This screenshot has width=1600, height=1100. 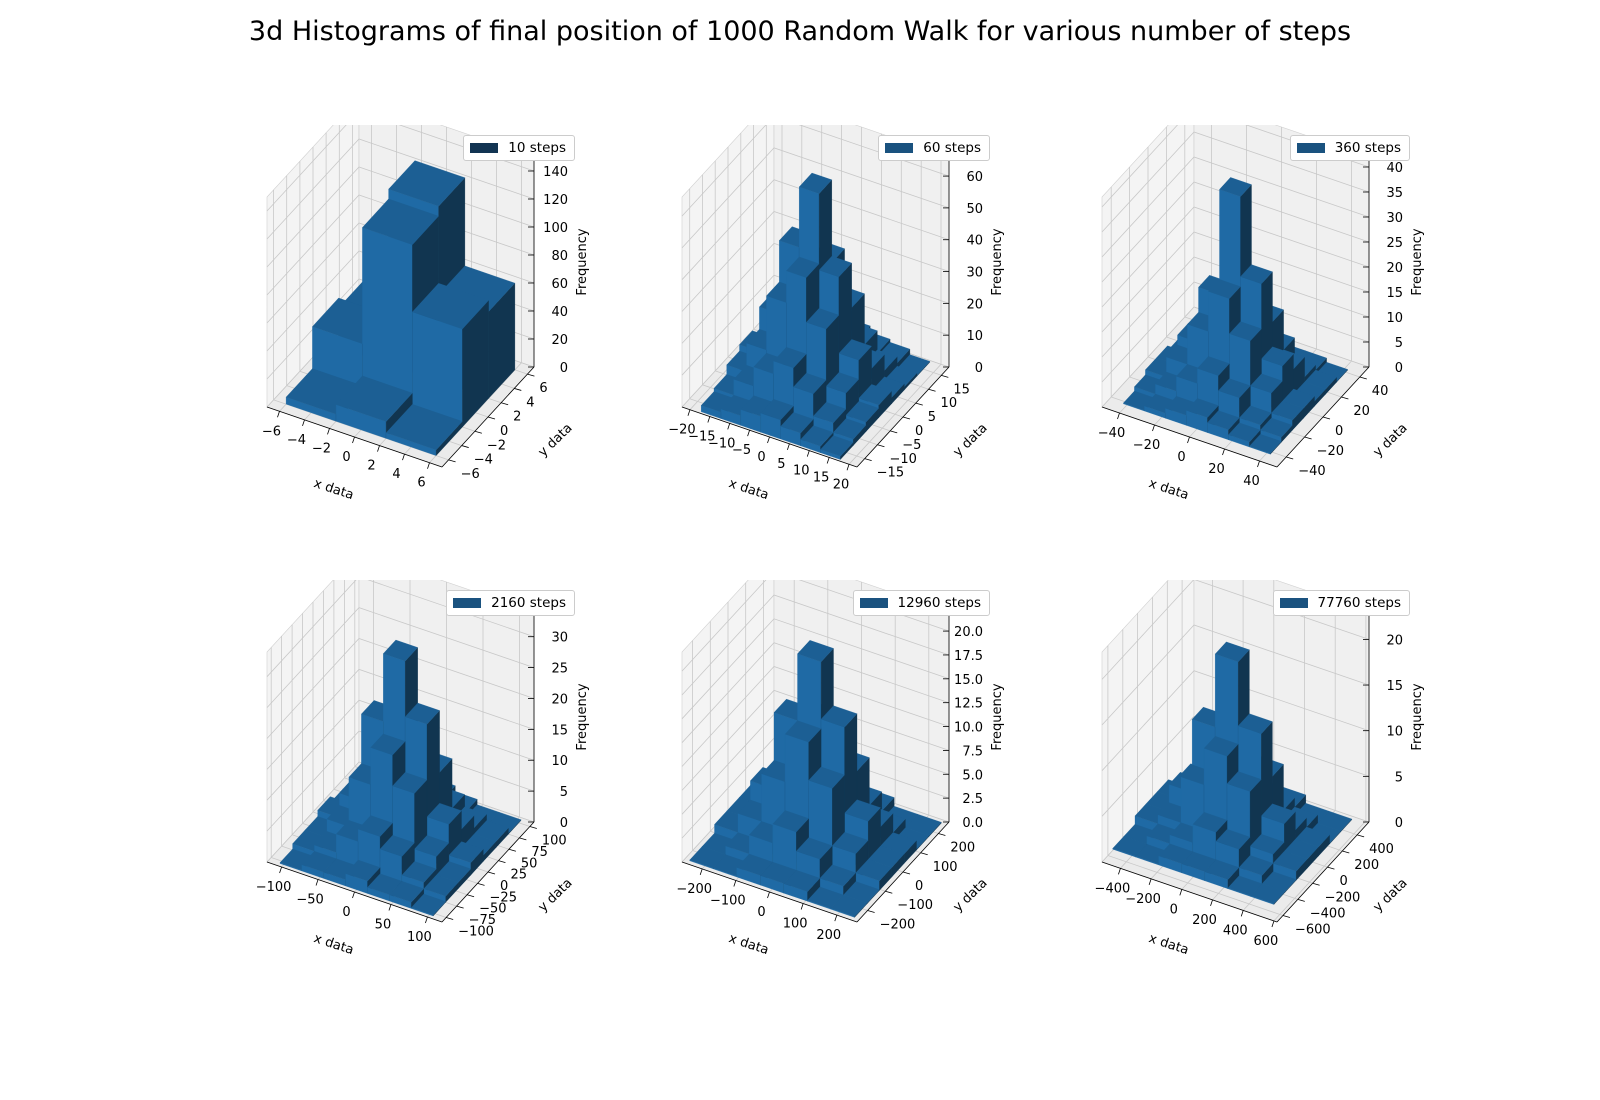 I want to click on legend-label: 10 steps, so click(x=537, y=148).